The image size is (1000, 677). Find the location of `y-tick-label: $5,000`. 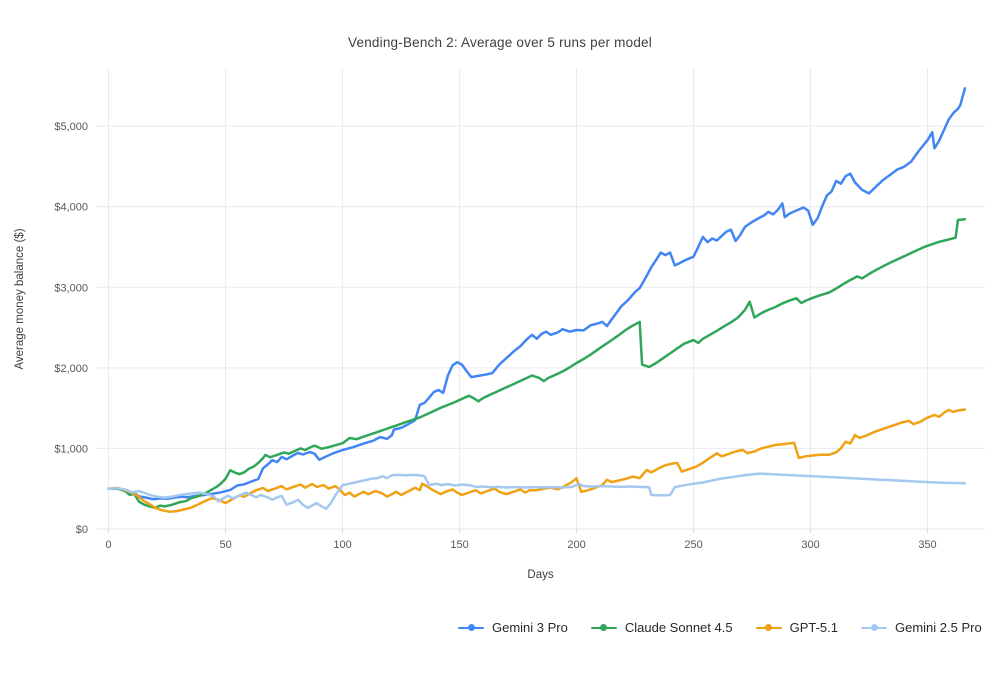

y-tick-label: $5,000 is located at coordinates (71, 127).